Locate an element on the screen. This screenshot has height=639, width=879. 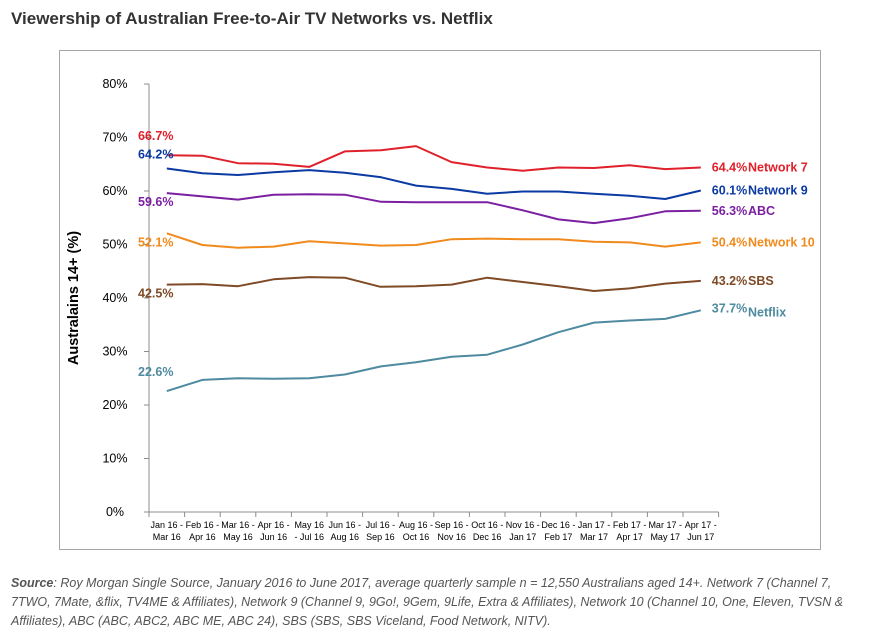
data-label-end: 37.7% is located at coordinates (729, 308).